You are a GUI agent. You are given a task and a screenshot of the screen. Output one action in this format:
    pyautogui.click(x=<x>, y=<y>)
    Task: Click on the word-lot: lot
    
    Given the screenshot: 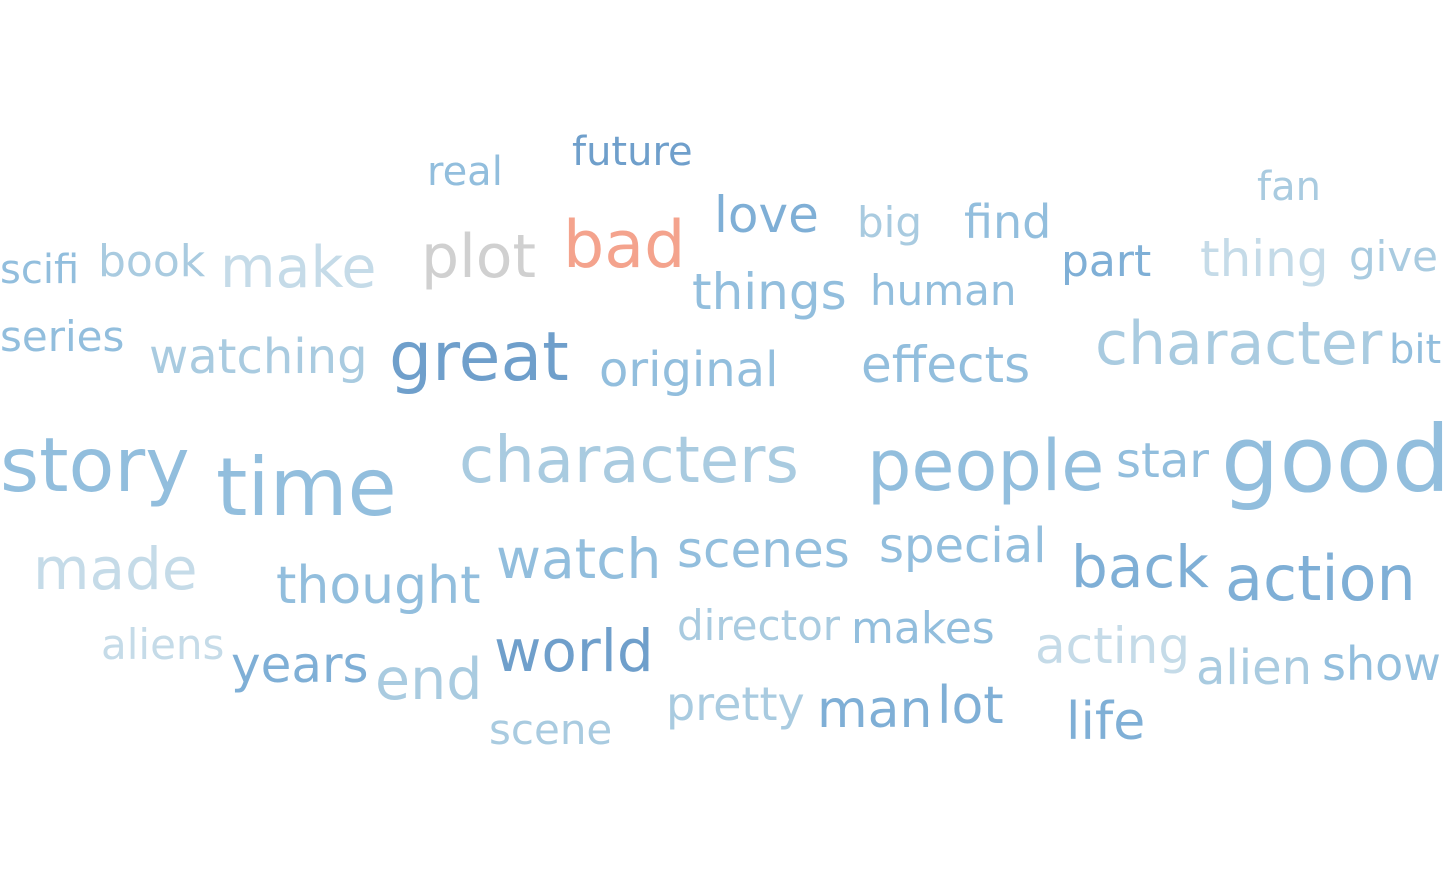 What is the action you would take?
    pyautogui.click(x=970, y=706)
    